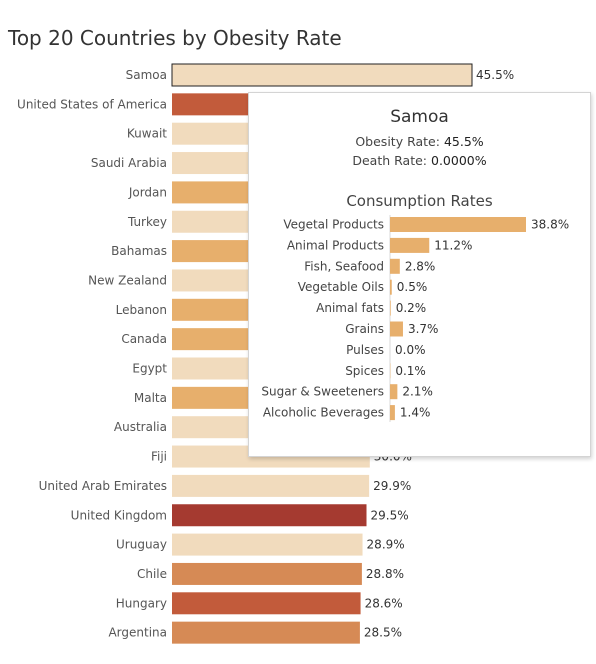 Image resolution: width=596 pixels, height=664 pixels. Describe the element at coordinates (423, 329) in the screenshot. I see `consumption-value-label: 3.7%` at that location.